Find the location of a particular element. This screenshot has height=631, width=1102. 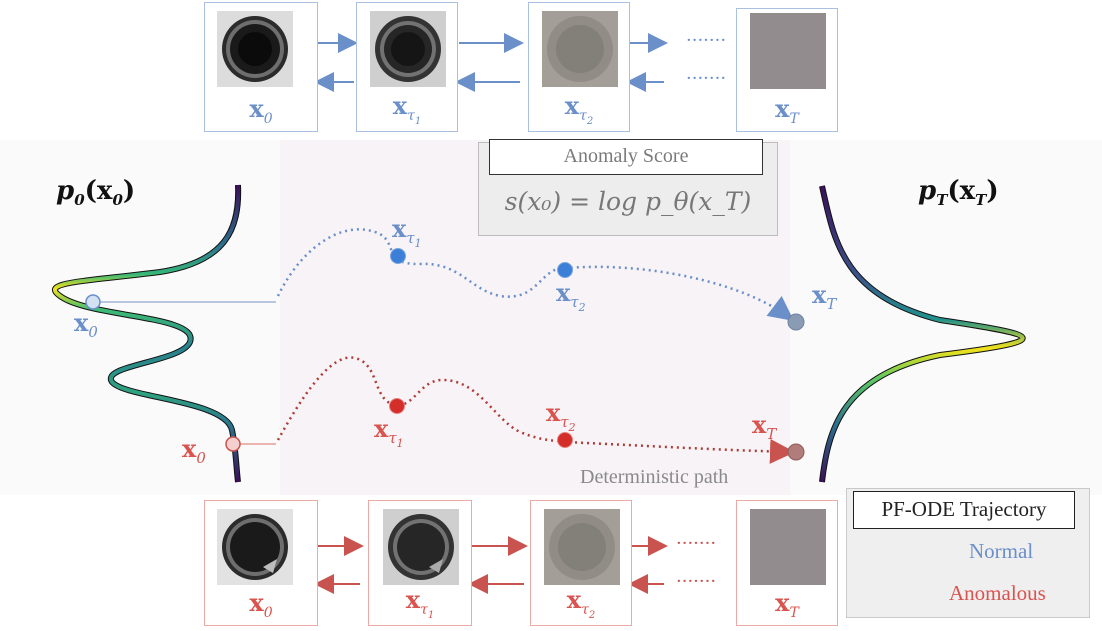

normal-tau2-label: xτ2 is located at coordinates (571, 296).